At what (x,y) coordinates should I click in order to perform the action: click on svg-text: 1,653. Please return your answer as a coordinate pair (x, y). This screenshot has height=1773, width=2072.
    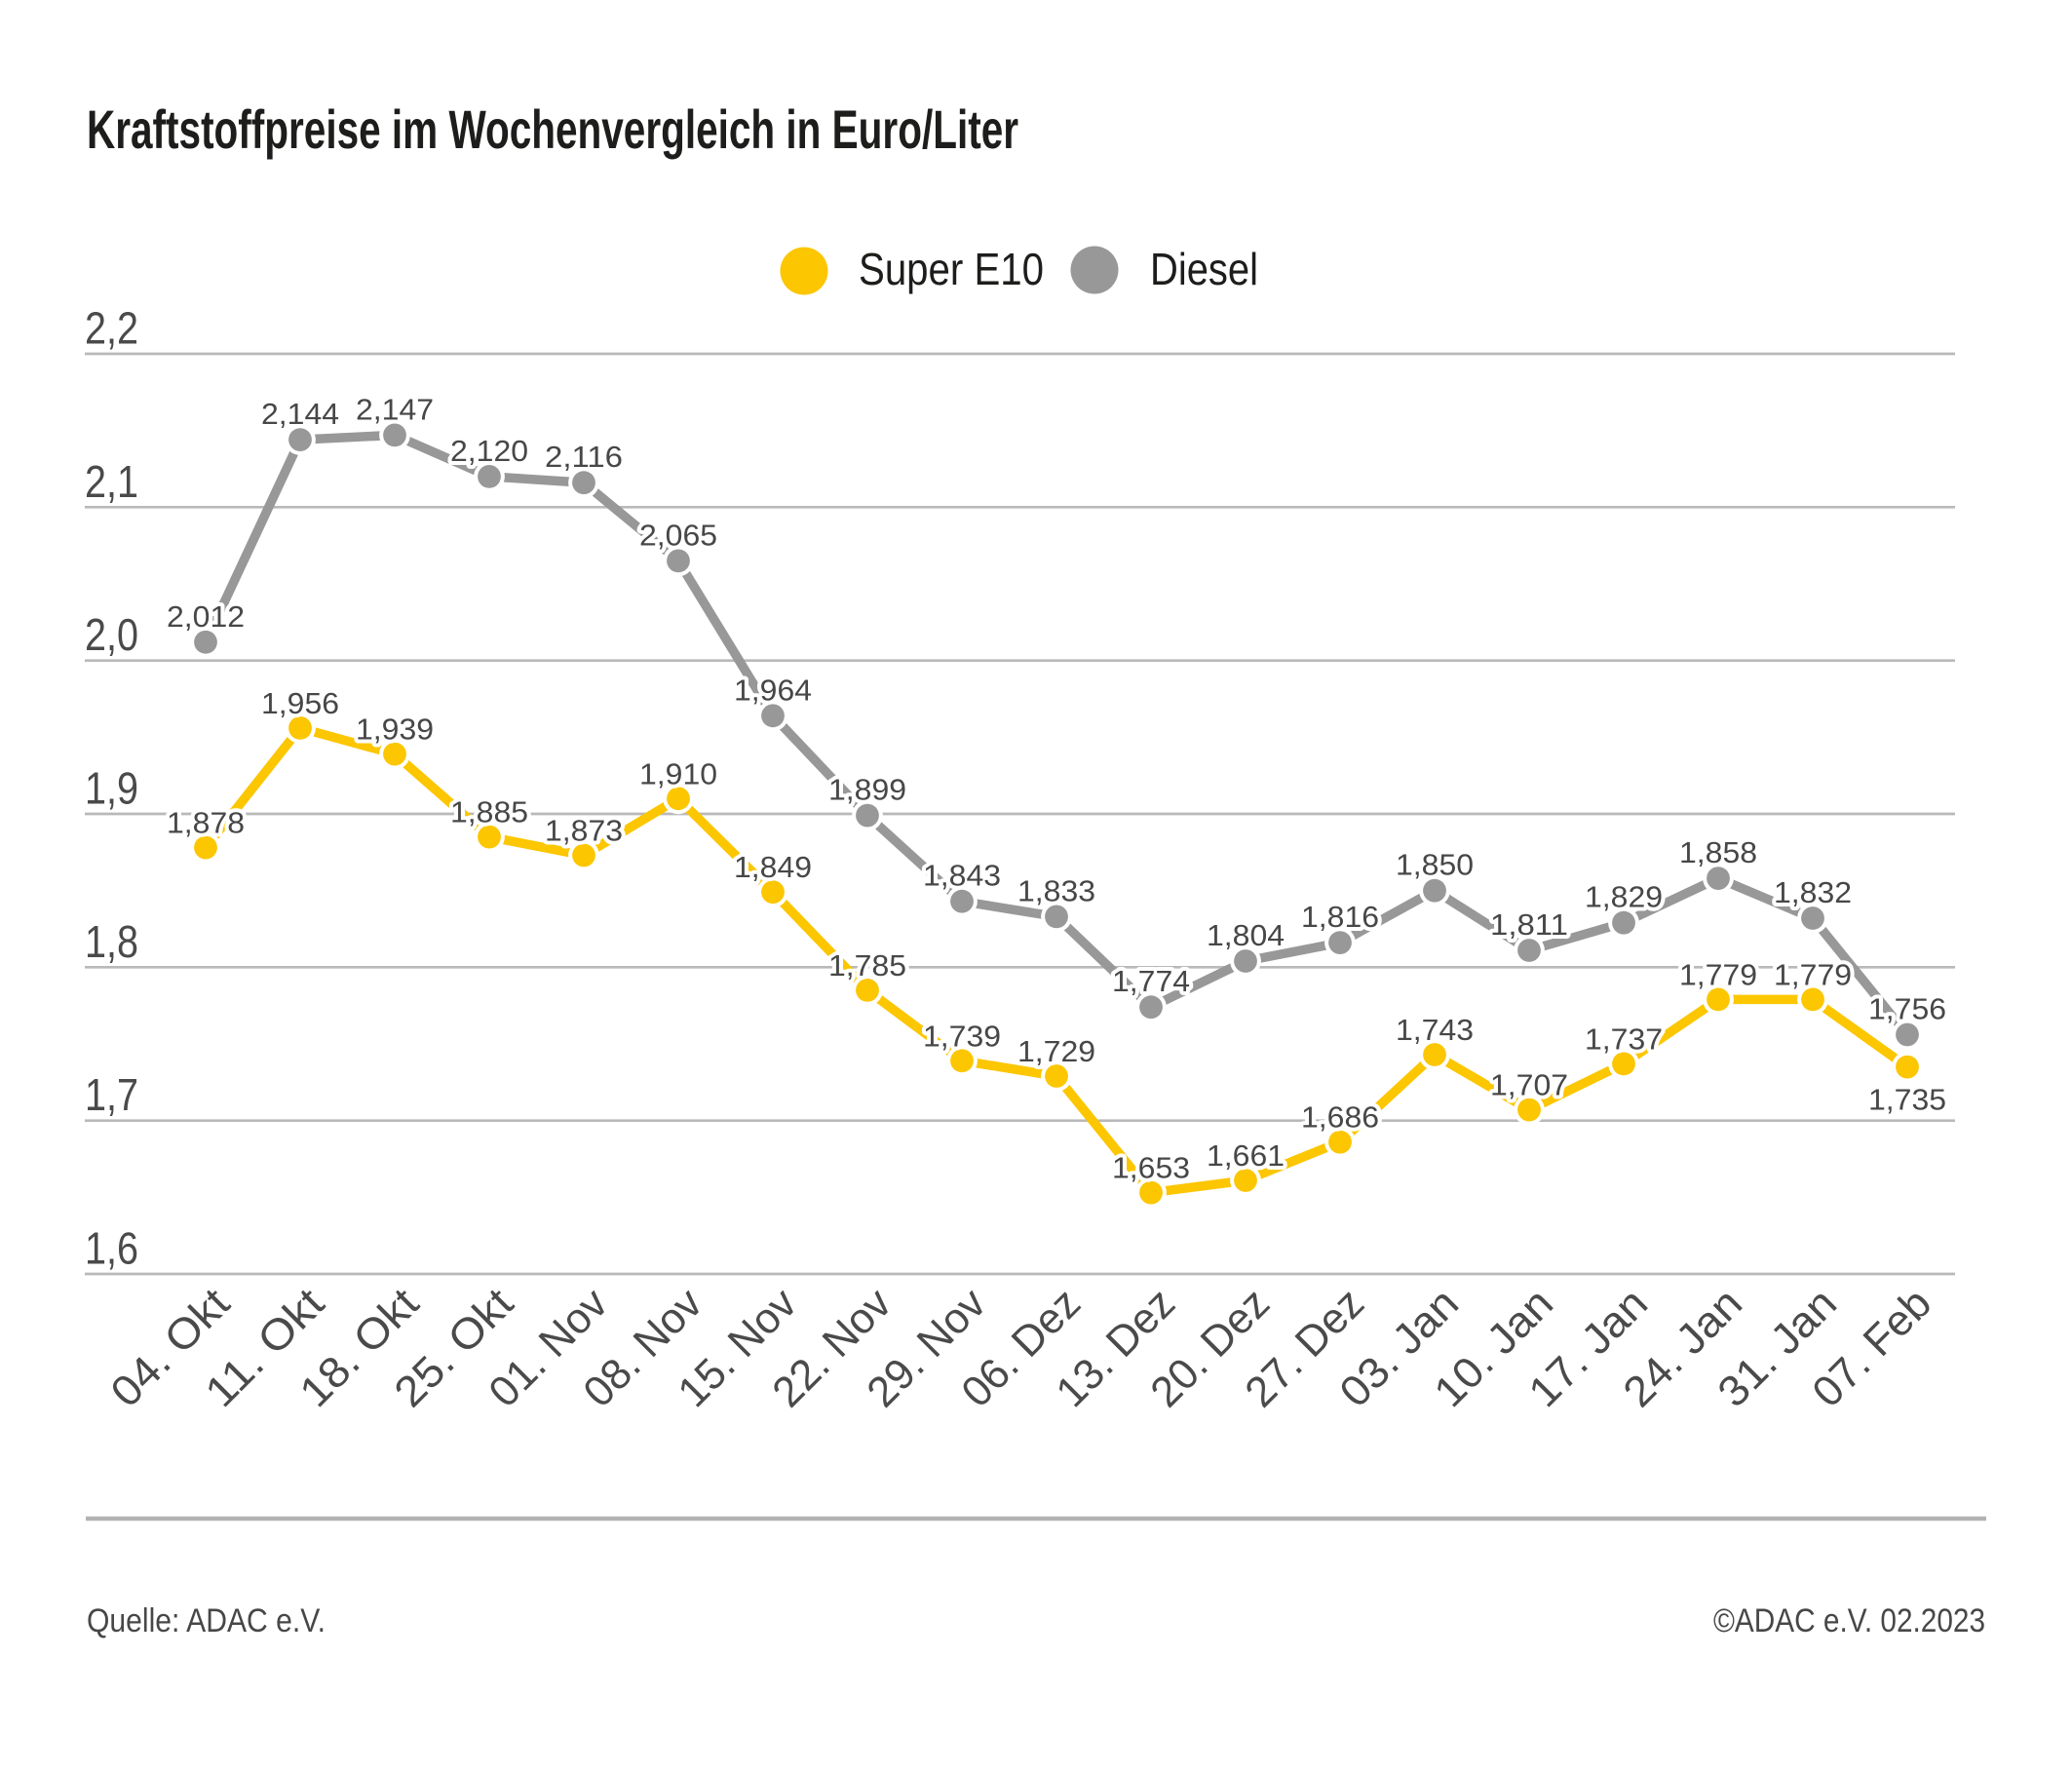
    Looking at the image, I should click on (1151, 1168).